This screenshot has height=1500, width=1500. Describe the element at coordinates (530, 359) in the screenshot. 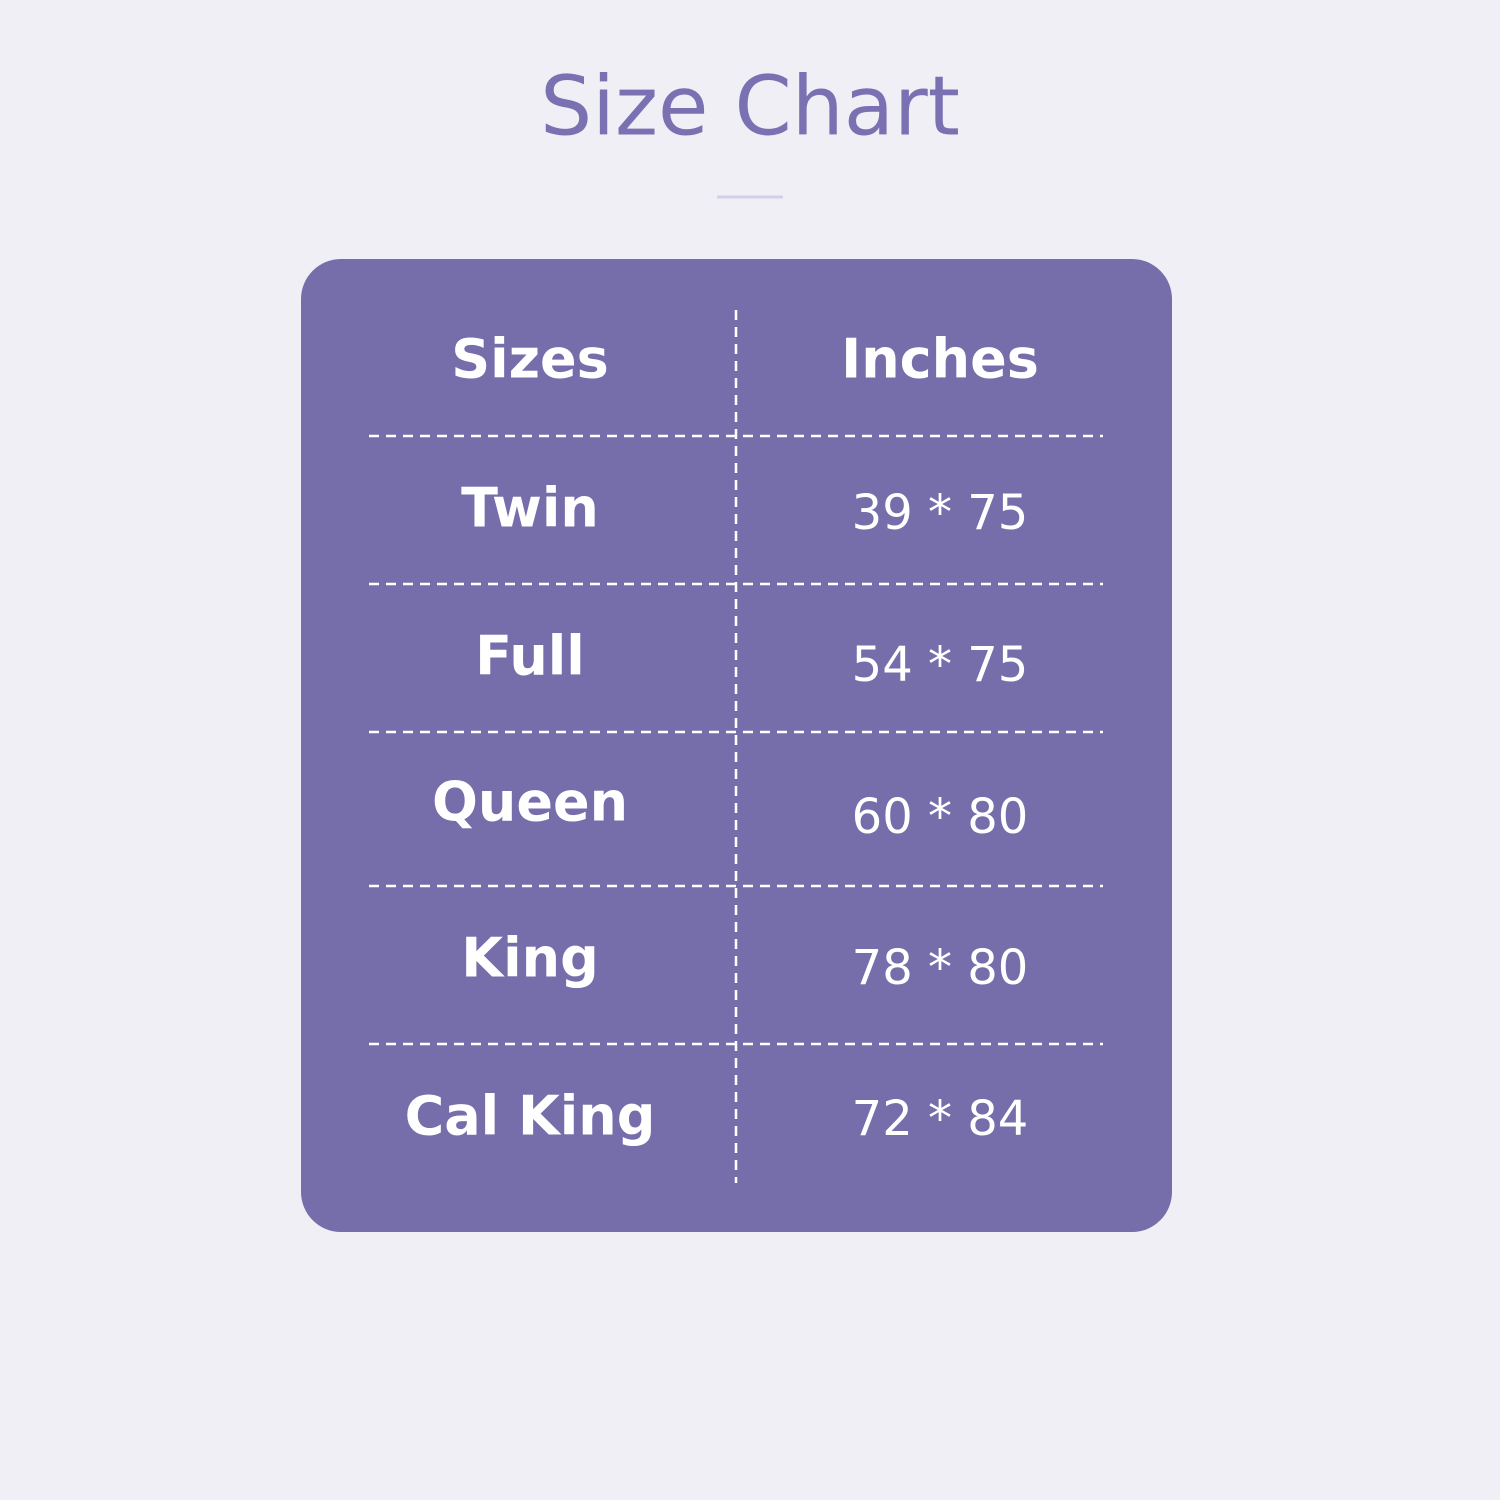

I see `header-cell: Sizes` at that location.